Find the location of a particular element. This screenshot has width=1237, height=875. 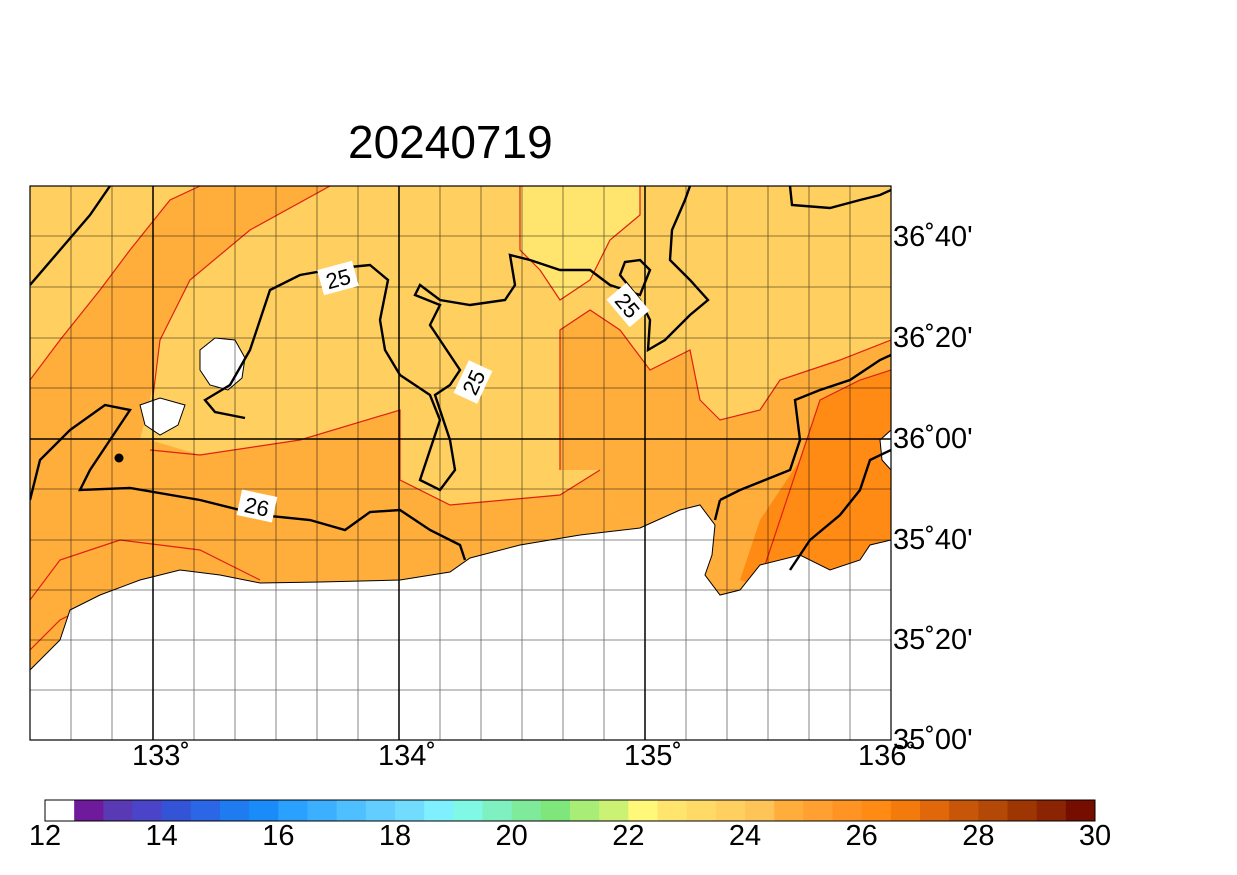

colorbar-label: 30 is located at coordinates (1095, 836).